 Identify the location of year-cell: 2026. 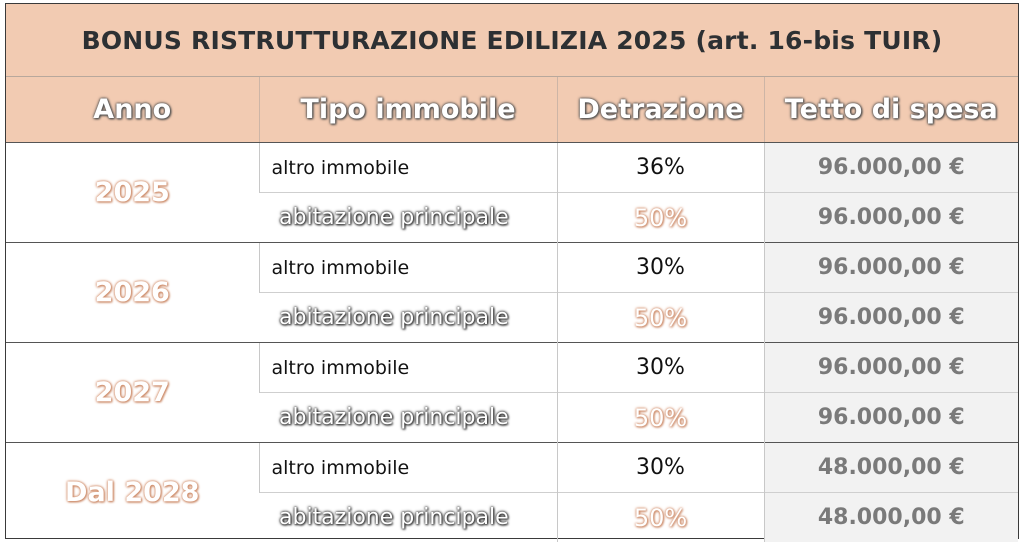
(132, 292).